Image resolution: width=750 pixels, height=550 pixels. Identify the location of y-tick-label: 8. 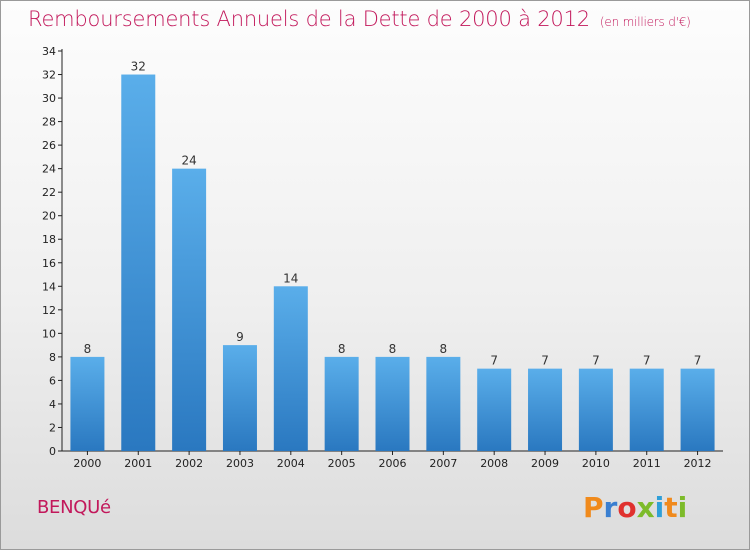
(52, 357).